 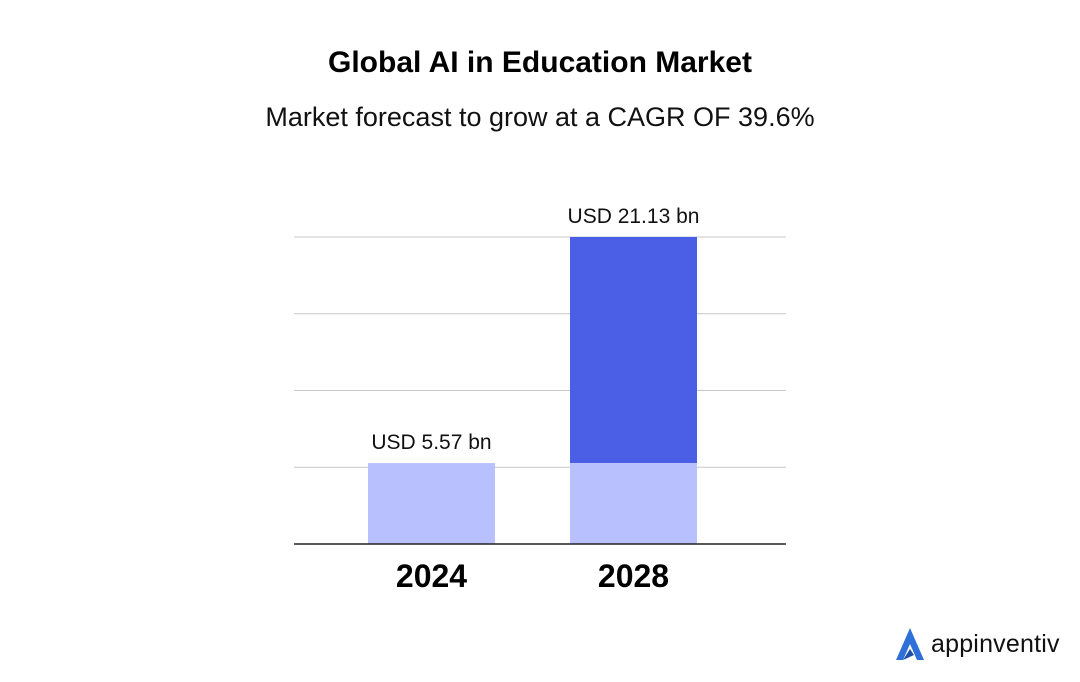 What do you see at coordinates (634, 216) in the screenshot?
I see `data-label-2028: USD 21.13 bn` at bounding box center [634, 216].